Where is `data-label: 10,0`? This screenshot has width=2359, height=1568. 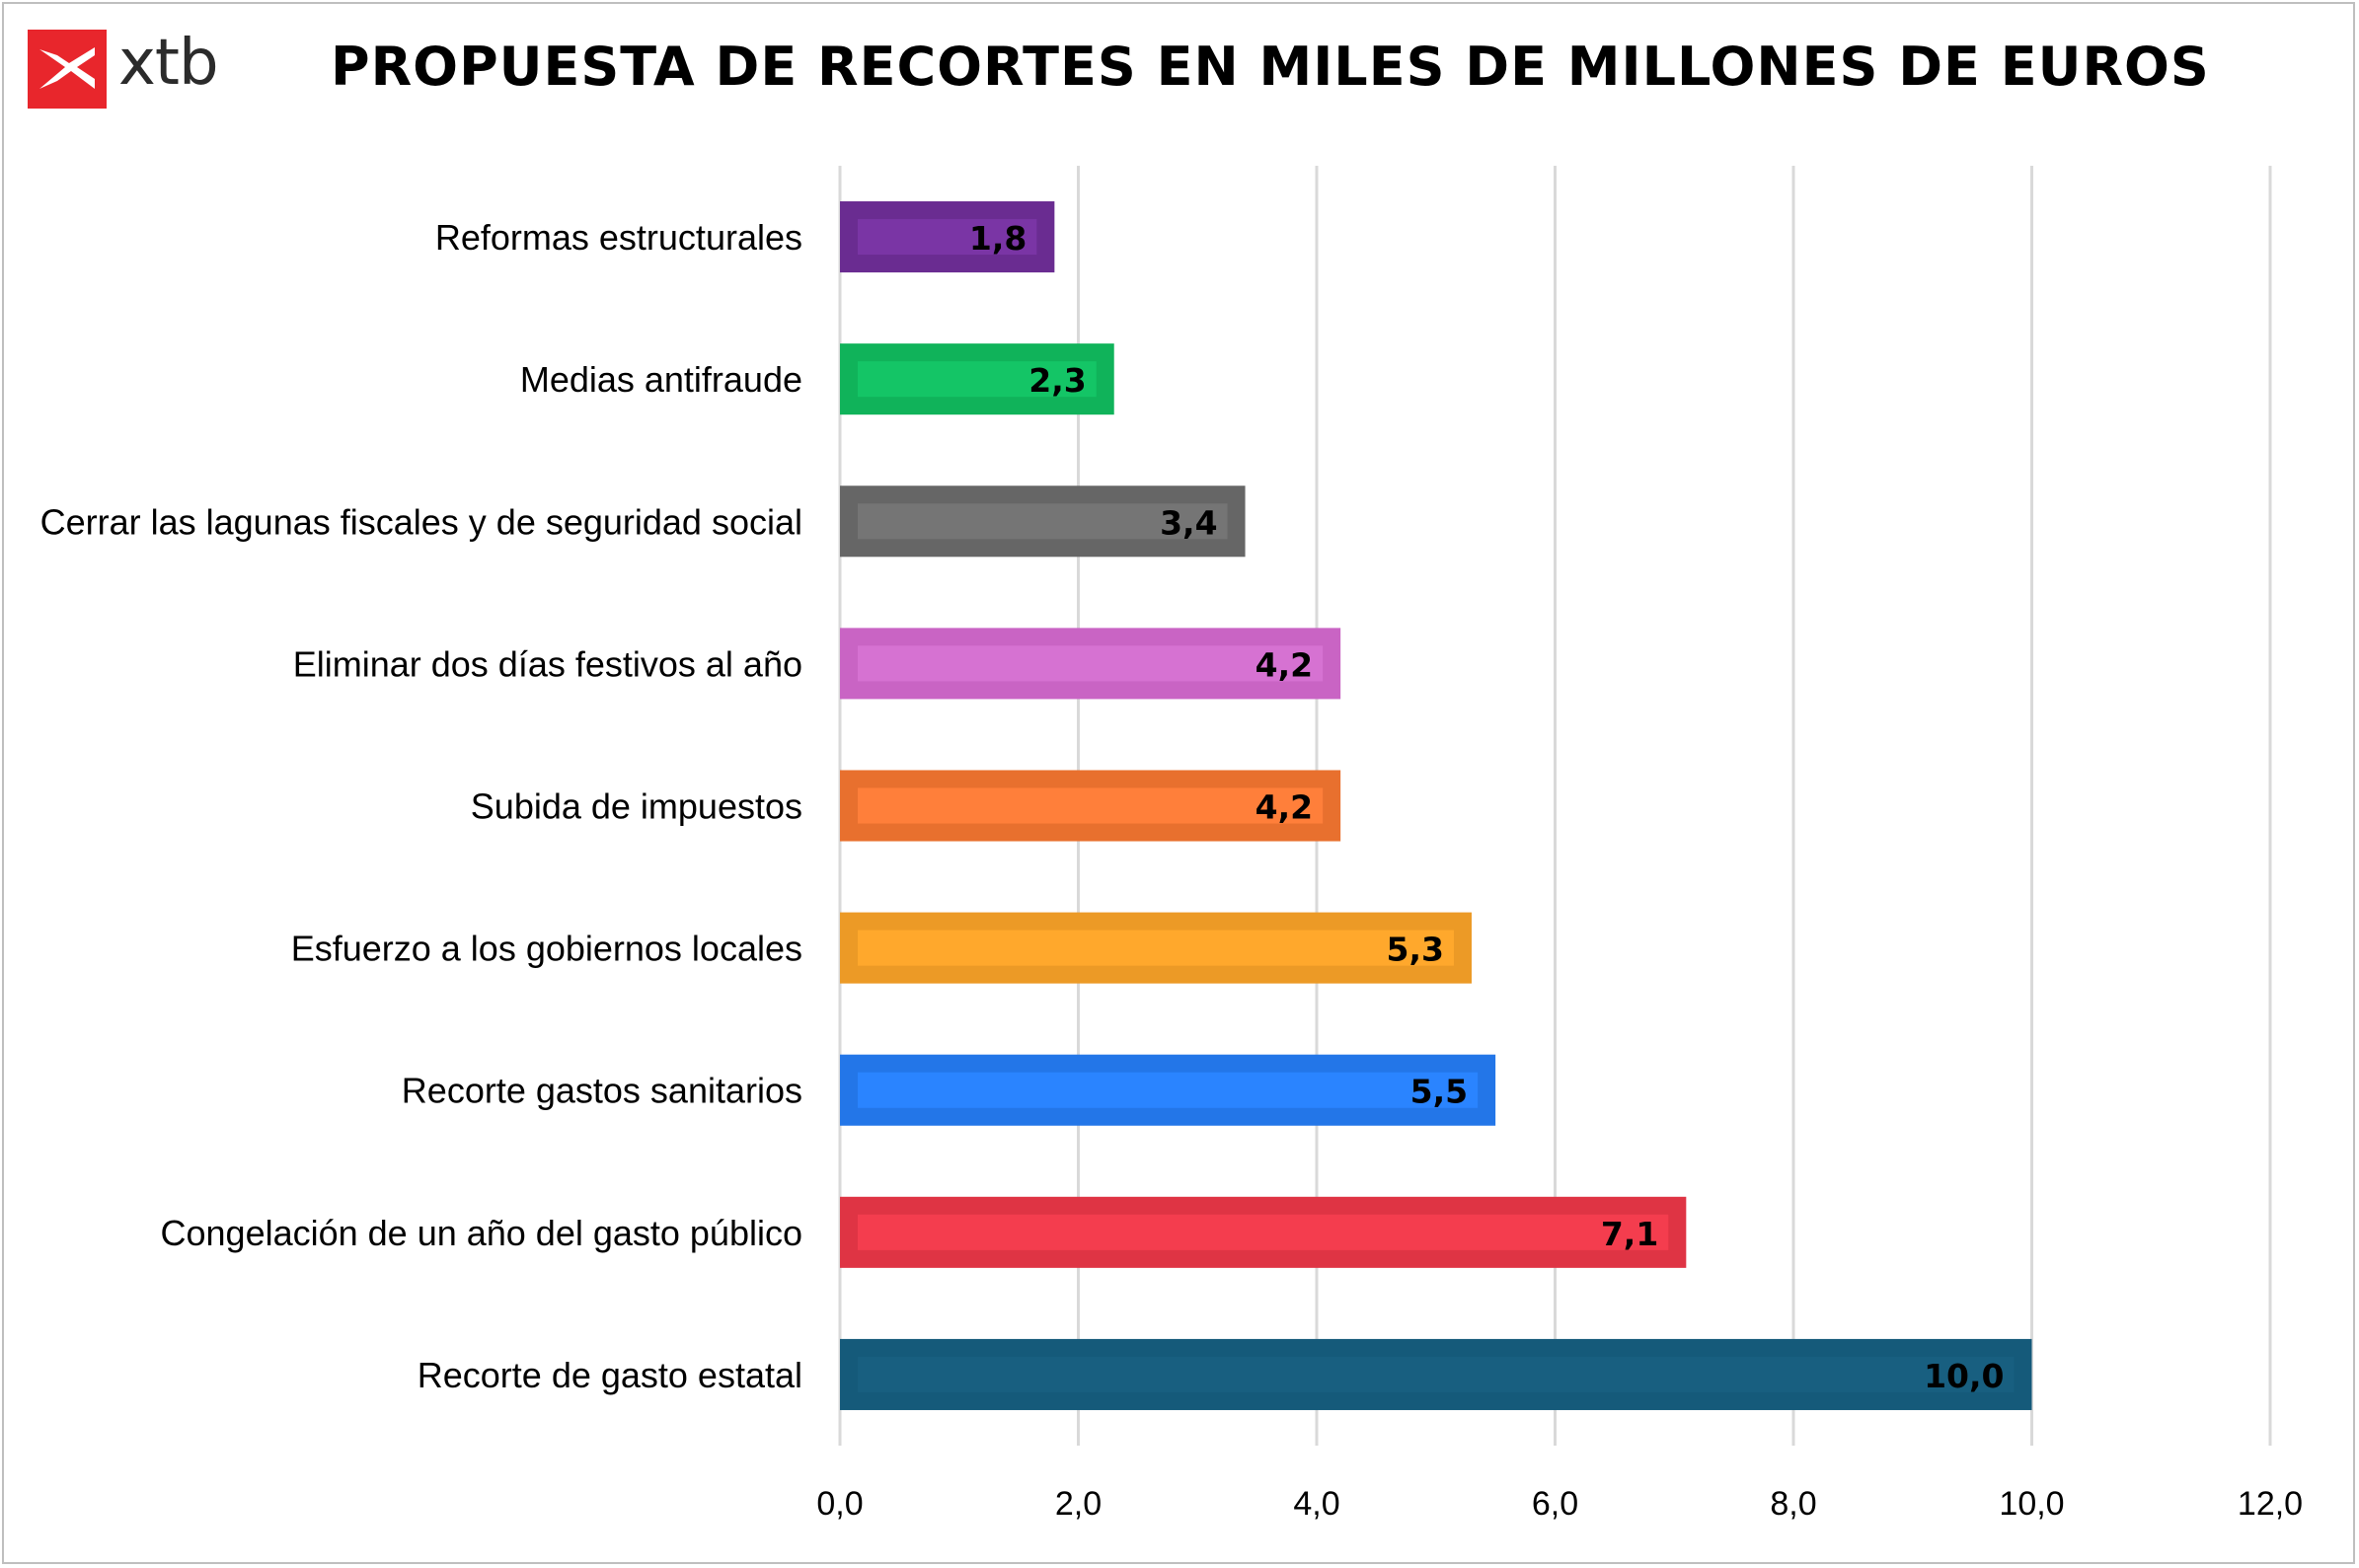 data-label: 10,0 is located at coordinates (1964, 1376).